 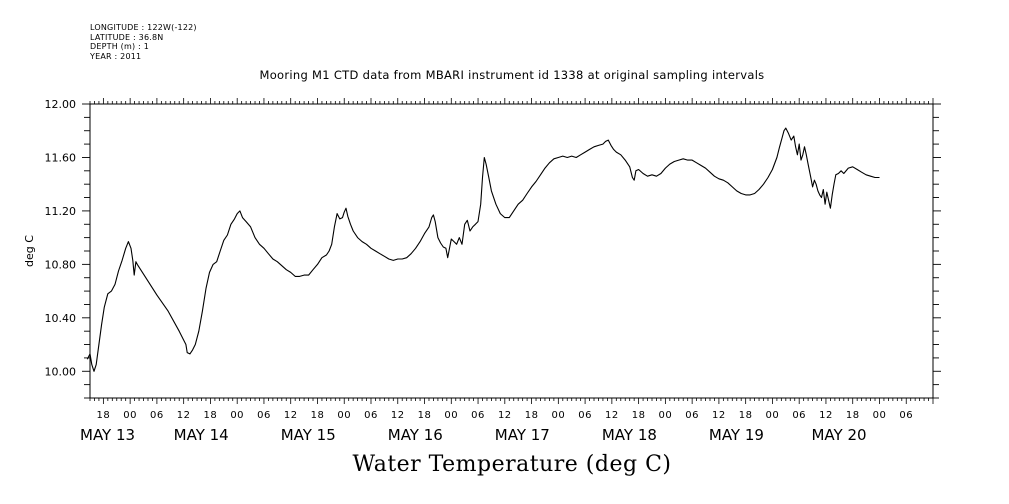 I want to click on y-tick-label: 10.80, so click(x=61, y=264).